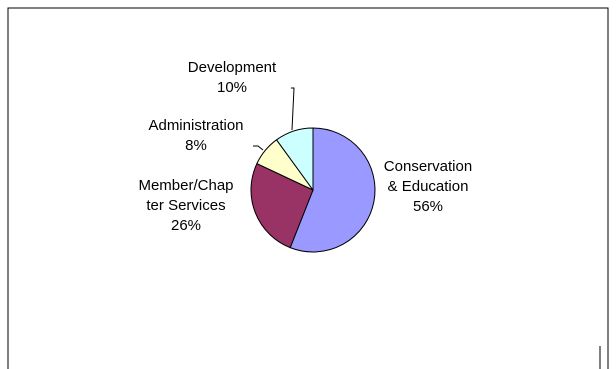  I want to click on slice-name-label: Conservation, so click(428, 166).